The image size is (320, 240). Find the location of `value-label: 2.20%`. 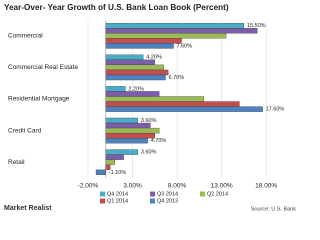

value-label: 2.20% is located at coordinates (136, 89).